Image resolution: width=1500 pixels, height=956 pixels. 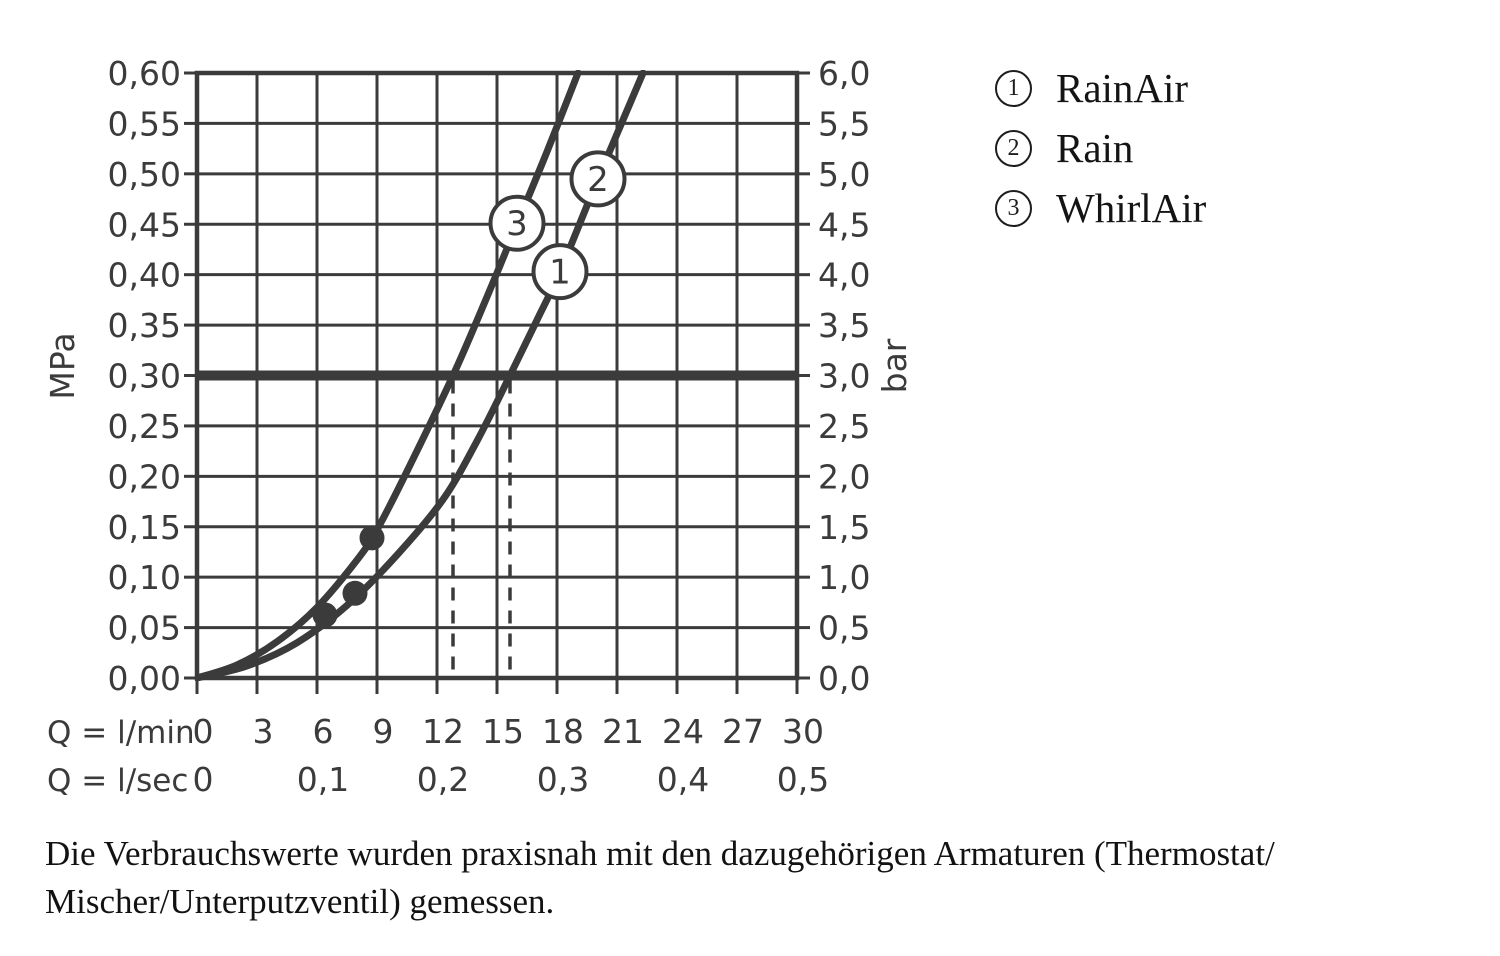 What do you see at coordinates (144, 577) in the screenshot?
I see `left-axis-tick-label: 0,10` at bounding box center [144, 577].